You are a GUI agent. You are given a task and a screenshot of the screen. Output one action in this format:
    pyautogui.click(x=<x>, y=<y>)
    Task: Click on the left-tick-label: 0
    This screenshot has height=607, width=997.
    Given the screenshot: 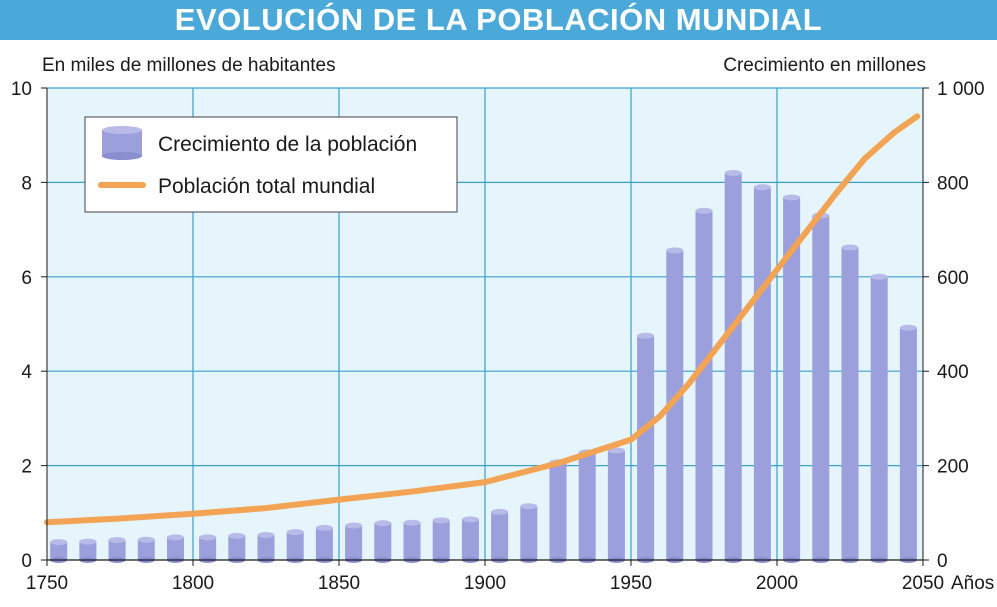 What is the action you would take?
    pyautogui.click(x=26, y=561)
    